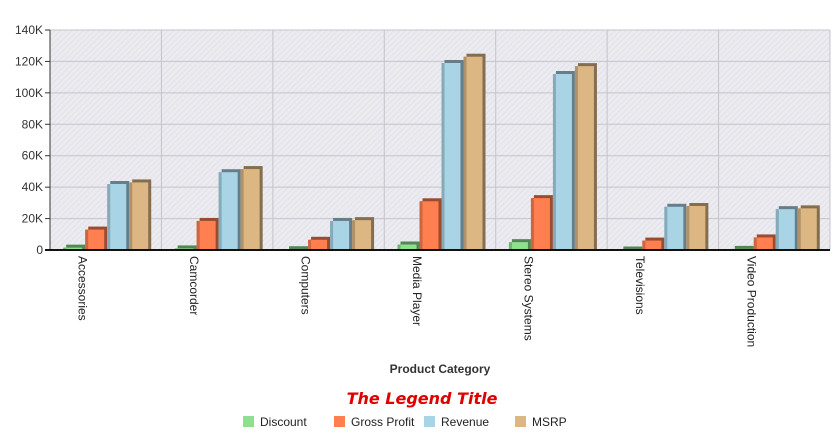 This screenshot has width=838, height=441. What do you see at coordinates (32, 124) in the screenshot?
I see `y-tick-label: 80K` at bounding box center [32, 124].